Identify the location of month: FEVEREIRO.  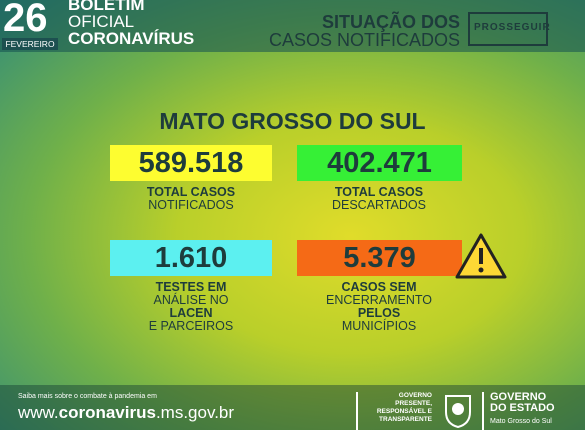
(30, 44).